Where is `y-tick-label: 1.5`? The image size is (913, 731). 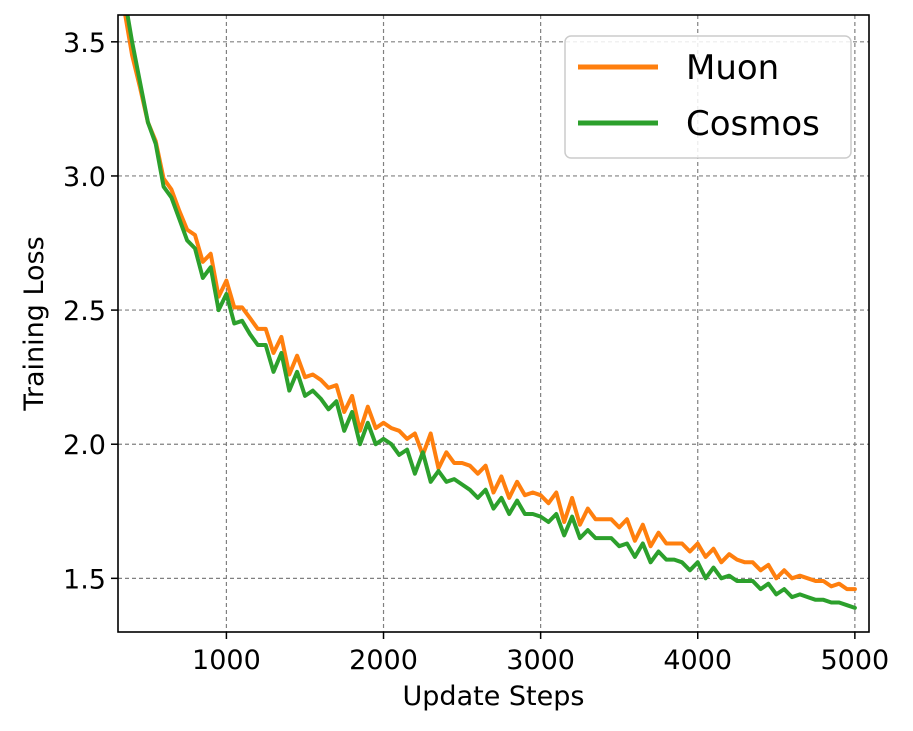
y-tick-label: 1.5 is located at coordinates (84, 579).